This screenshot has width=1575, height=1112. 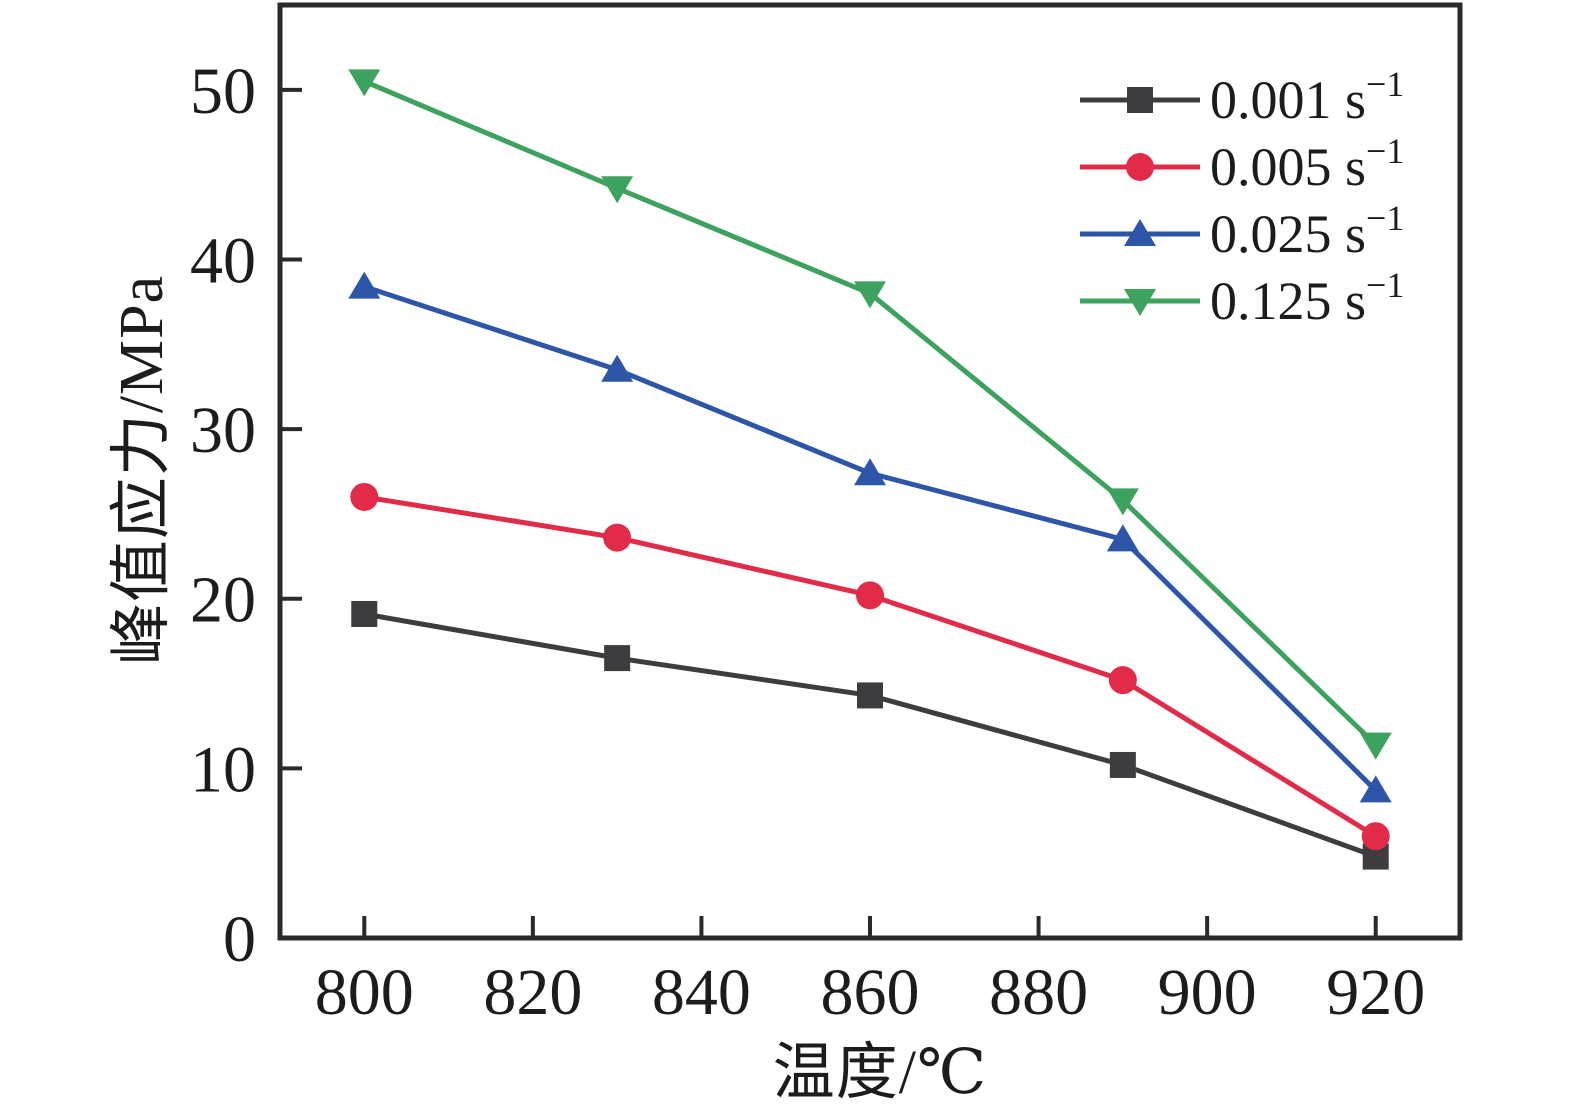 What do you see at coordinates (1307, 97) in the screenshot?
I see `legend-label: 0.001 s−1` at bounding box center [1307, 97].